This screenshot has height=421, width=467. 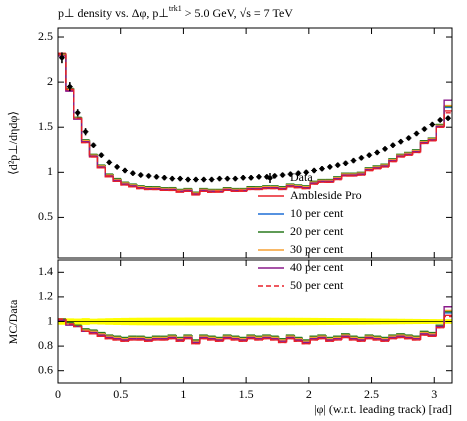 I want to click on x-tick-label: 0, so click(x=58, y=394).